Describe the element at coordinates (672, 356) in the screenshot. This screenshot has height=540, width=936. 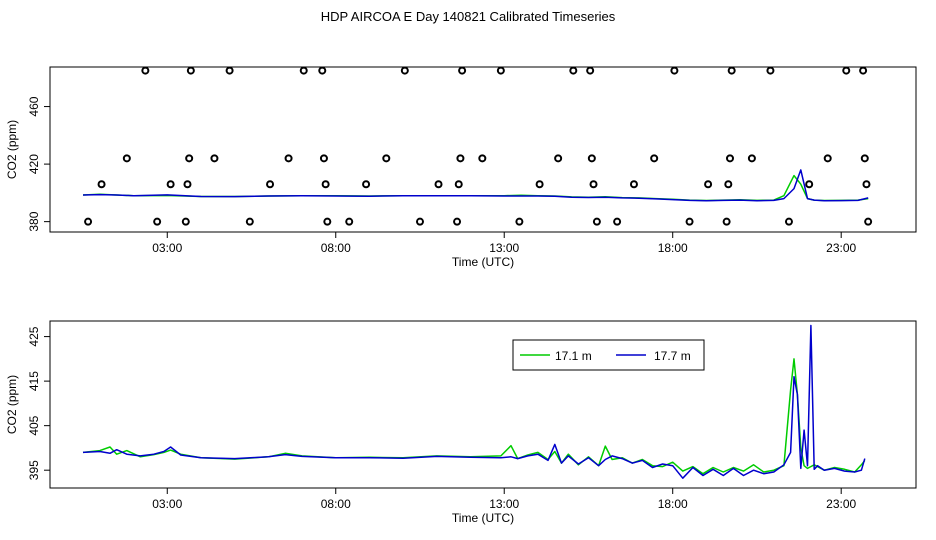
I see `legend-label: 17.7 m` at that location.